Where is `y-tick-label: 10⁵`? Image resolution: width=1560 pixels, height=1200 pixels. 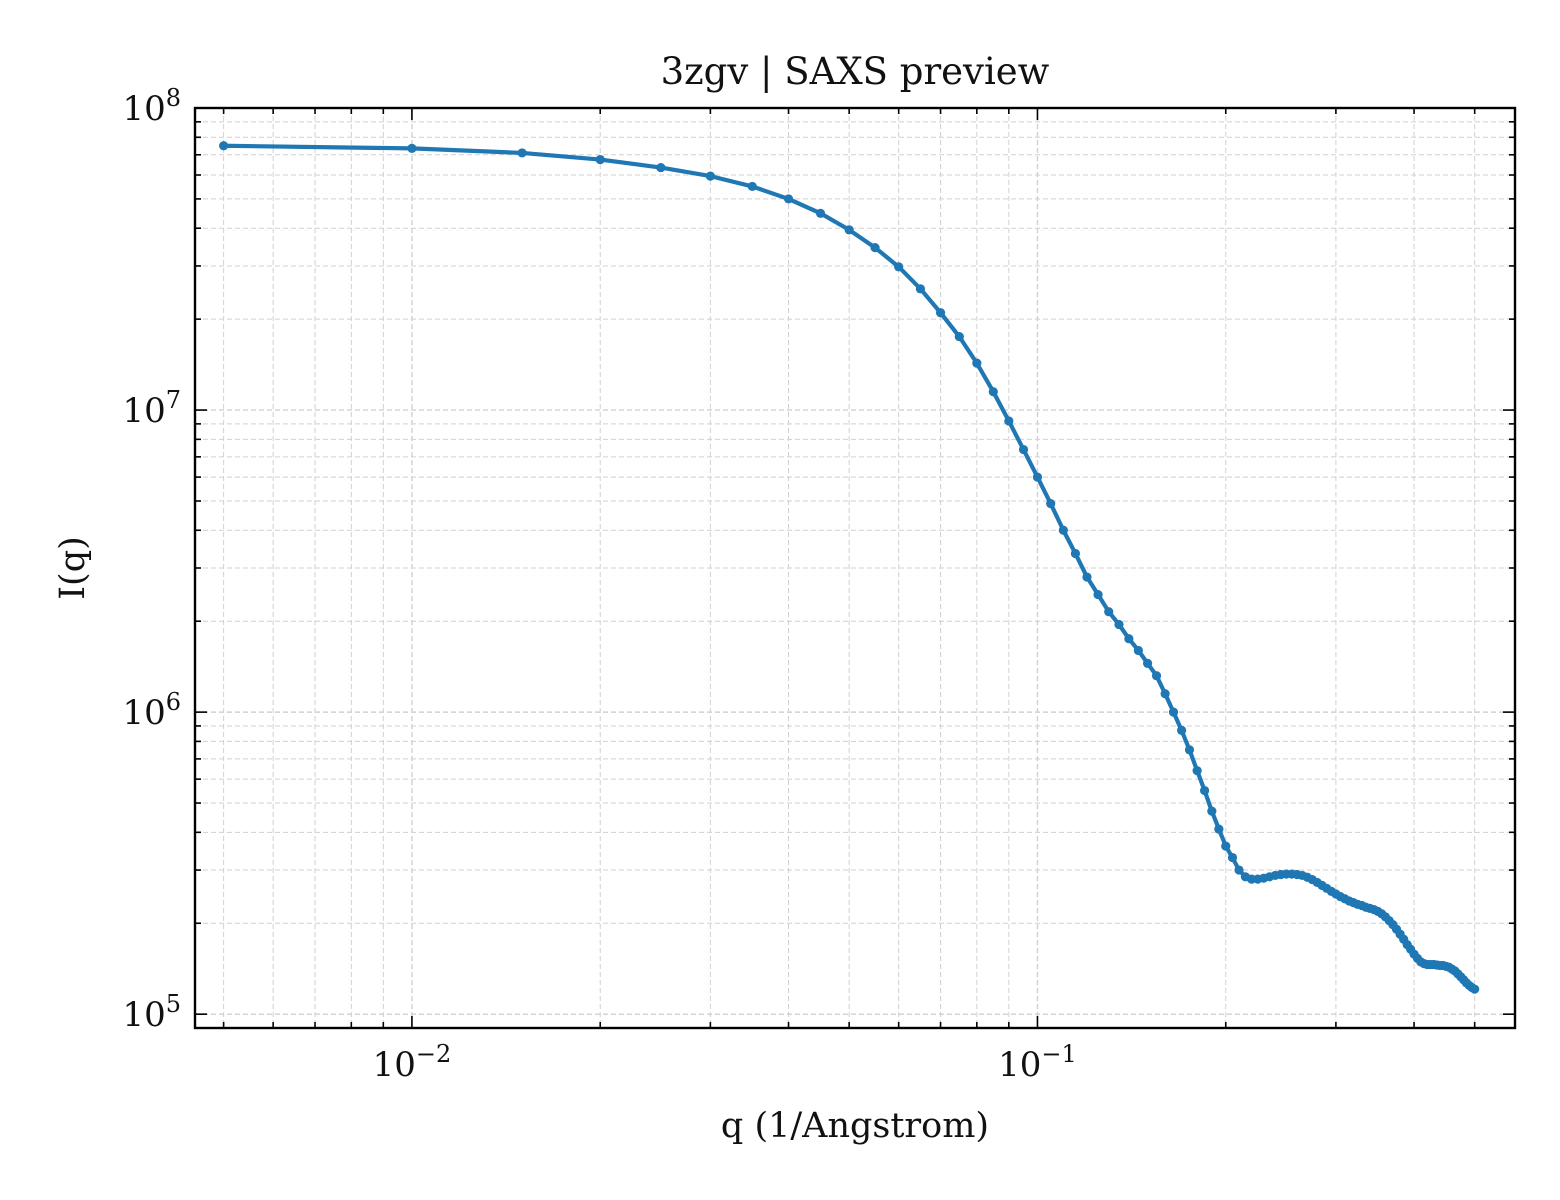 y-tick-label: 10⁵ is located at coordinates (151, 1012).